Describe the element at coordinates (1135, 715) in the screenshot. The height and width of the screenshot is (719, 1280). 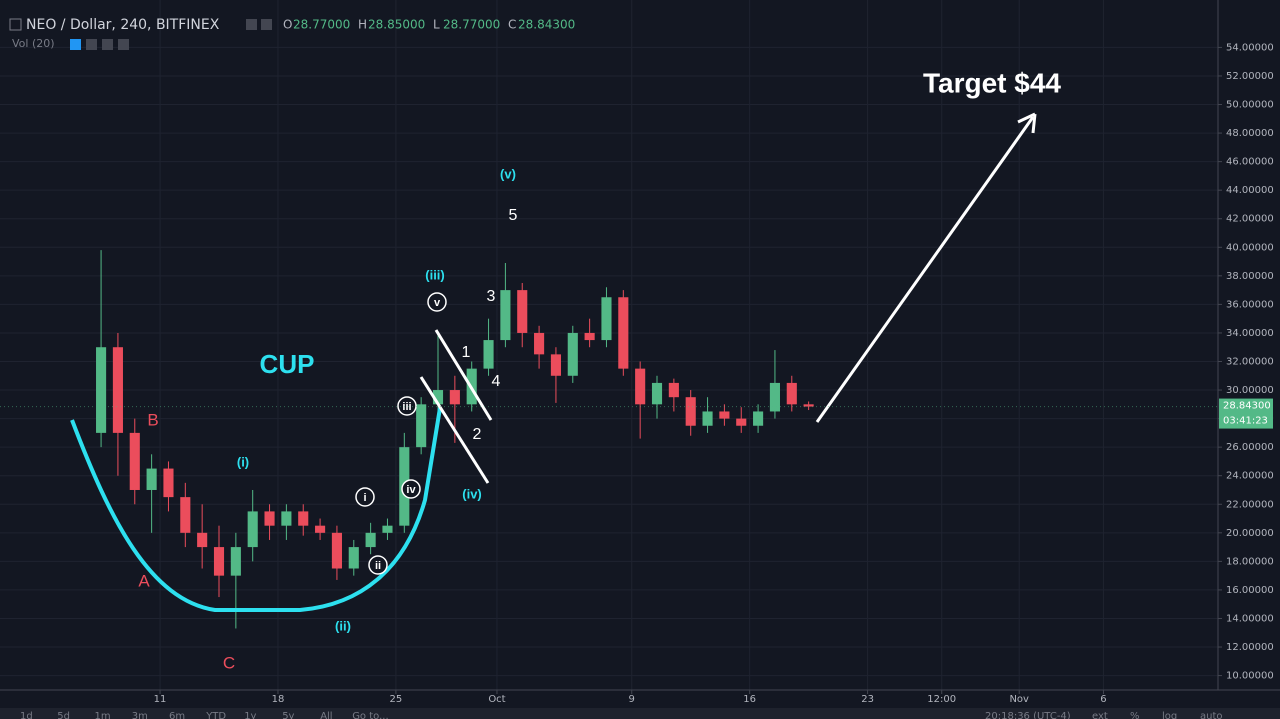
I see `toolbar-option: %` at that location.